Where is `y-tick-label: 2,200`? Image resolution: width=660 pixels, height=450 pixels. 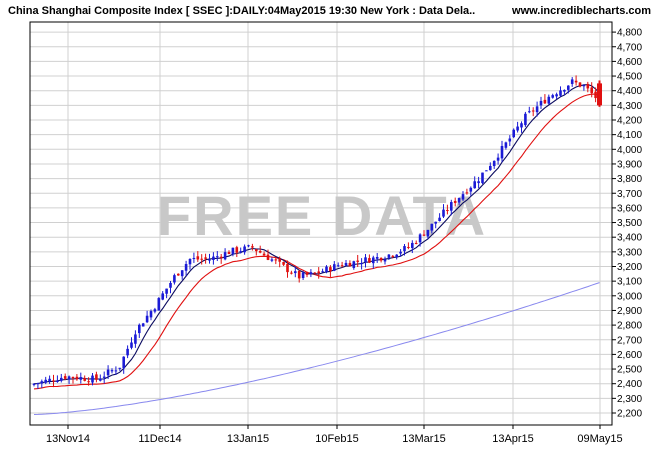 y-tick-label: 2,200 is located at coordinates (629, 414).